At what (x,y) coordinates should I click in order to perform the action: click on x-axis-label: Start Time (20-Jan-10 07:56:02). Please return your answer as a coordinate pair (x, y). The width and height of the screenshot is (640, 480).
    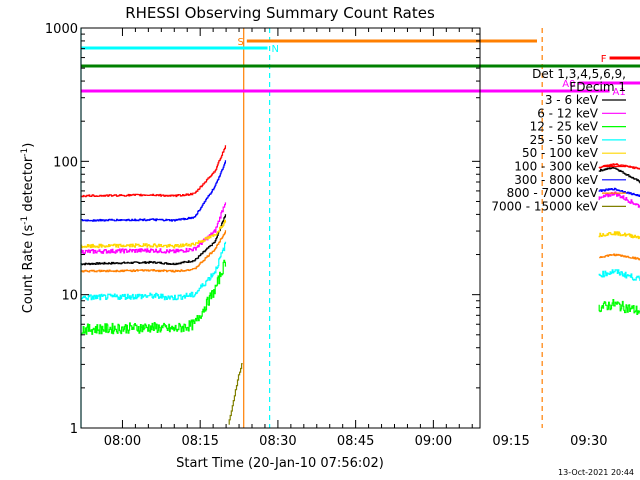
    Looking at the image, I should click on (280, 463).